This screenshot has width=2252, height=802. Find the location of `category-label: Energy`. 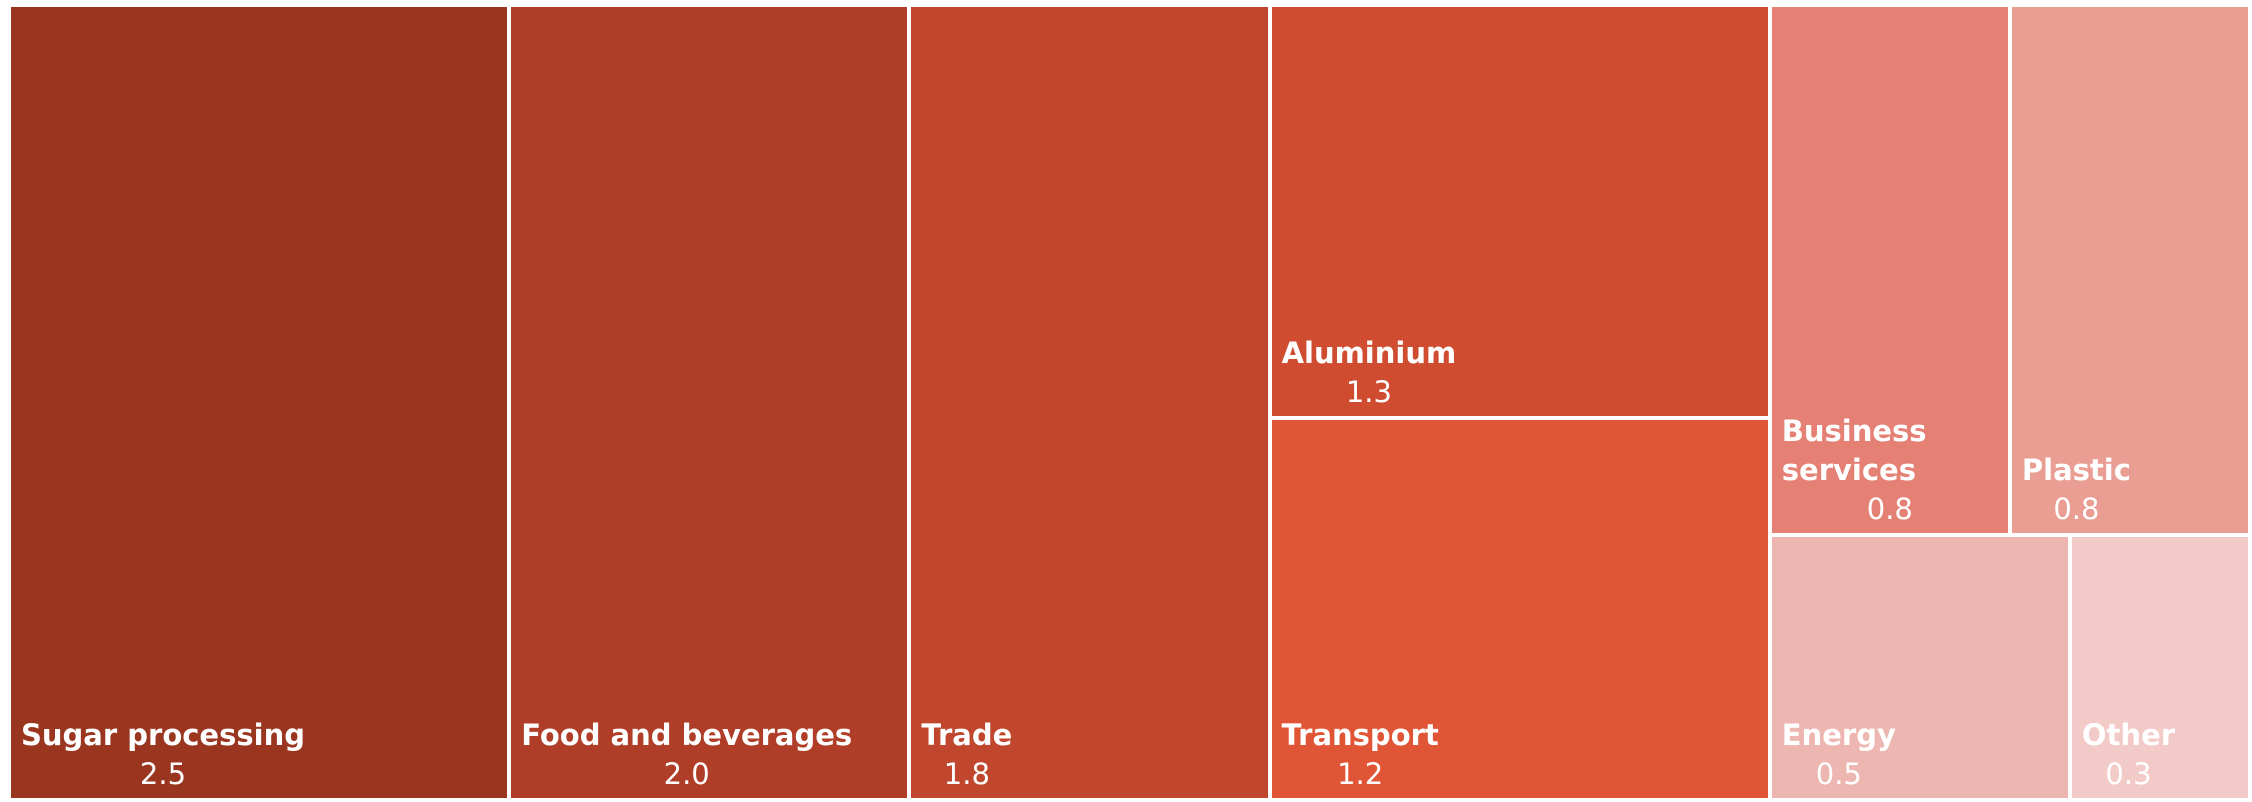

category-label: Energy is located at coordinates (1838, 735).